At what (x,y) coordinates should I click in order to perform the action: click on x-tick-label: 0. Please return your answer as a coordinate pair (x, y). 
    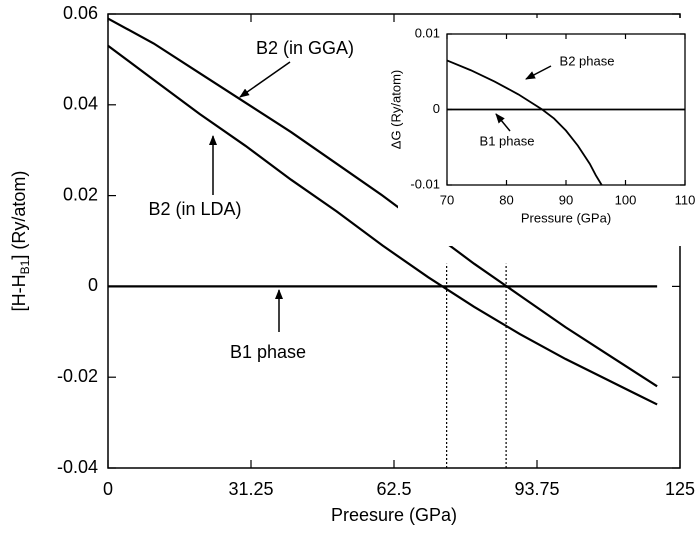
    Looking at the image, I should click on (108, 489).